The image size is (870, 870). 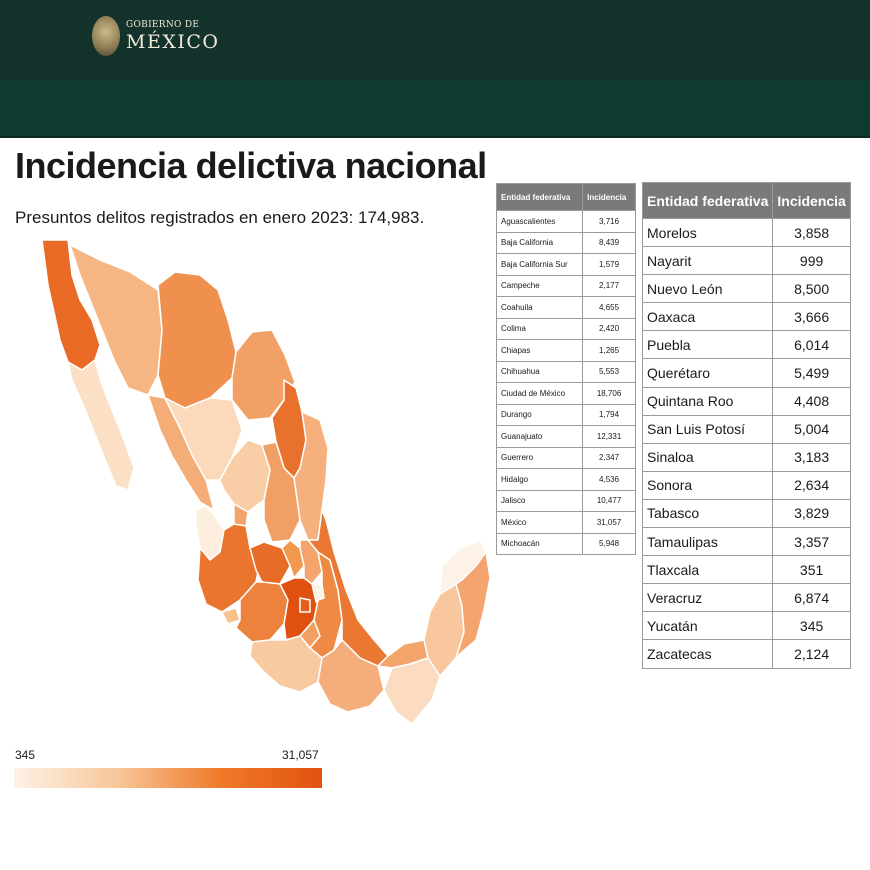 I want to click on gobierno-logo: GOBIERNO DE MÉXICO, so click(x=155, y=36).